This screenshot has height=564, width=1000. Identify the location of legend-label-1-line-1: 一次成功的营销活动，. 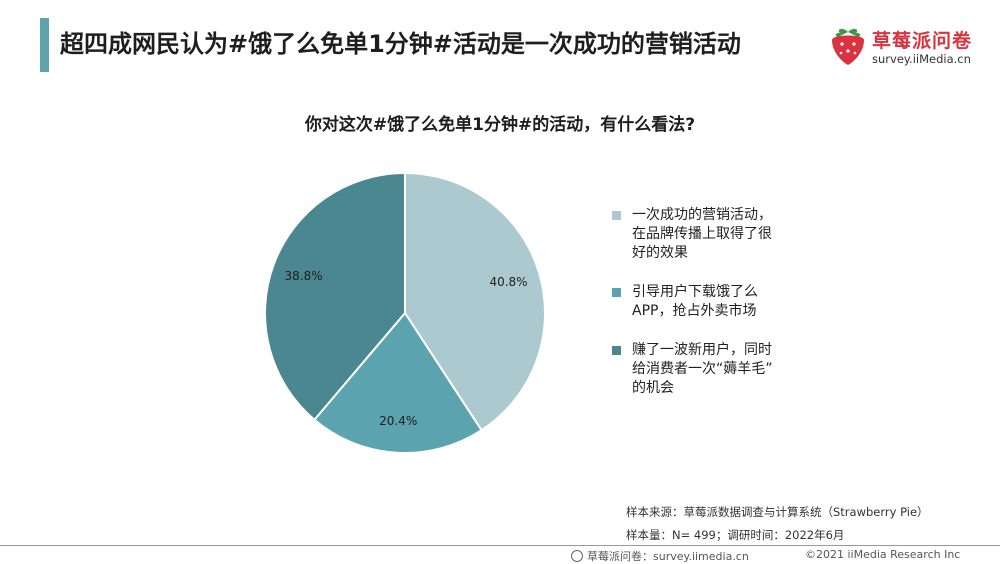
(702, 215).